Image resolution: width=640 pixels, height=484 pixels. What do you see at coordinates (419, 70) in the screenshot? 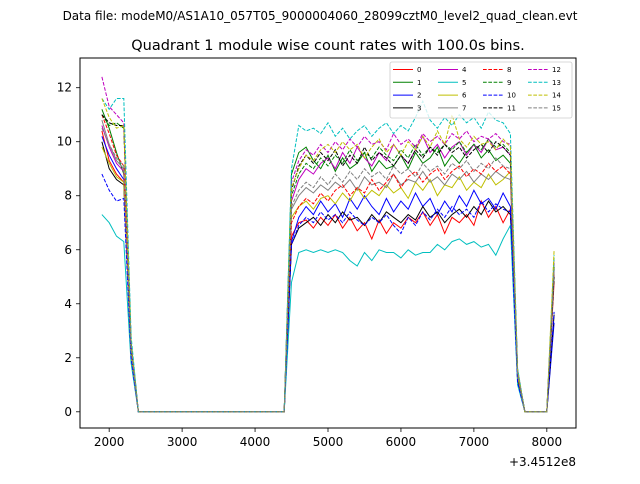
I see `legend-label-0: 0` at bounding box center [419, 70].